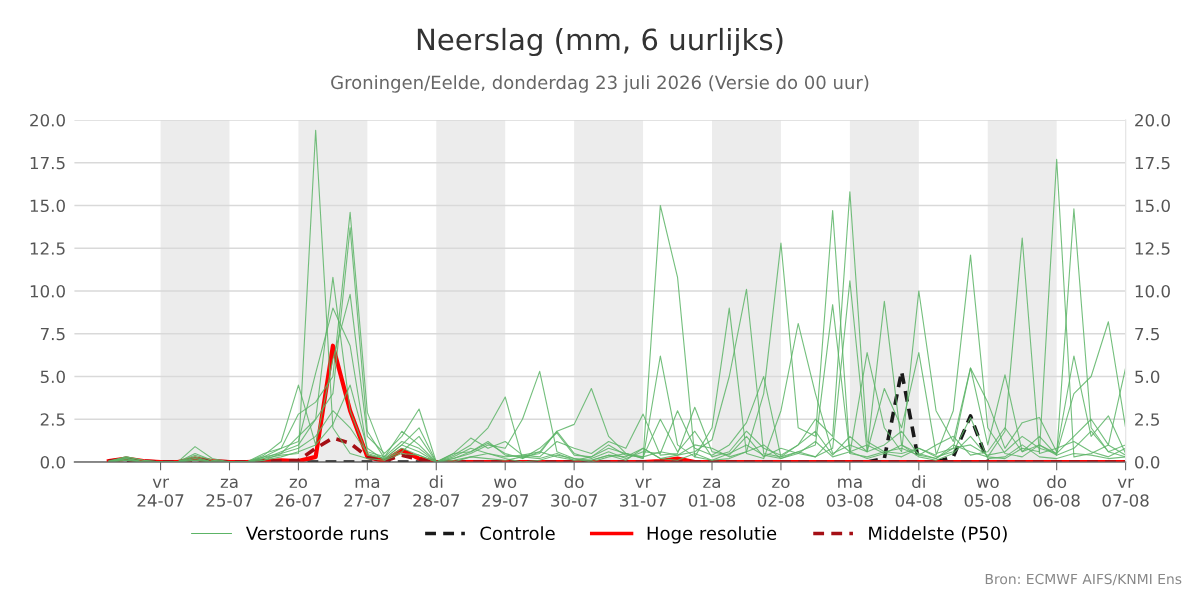 This screenshot has width=1200, height=600. Describe the element at coordinates (1147, 334) in the screenshot. I see `y2-tick-label: 7.5` at that location.